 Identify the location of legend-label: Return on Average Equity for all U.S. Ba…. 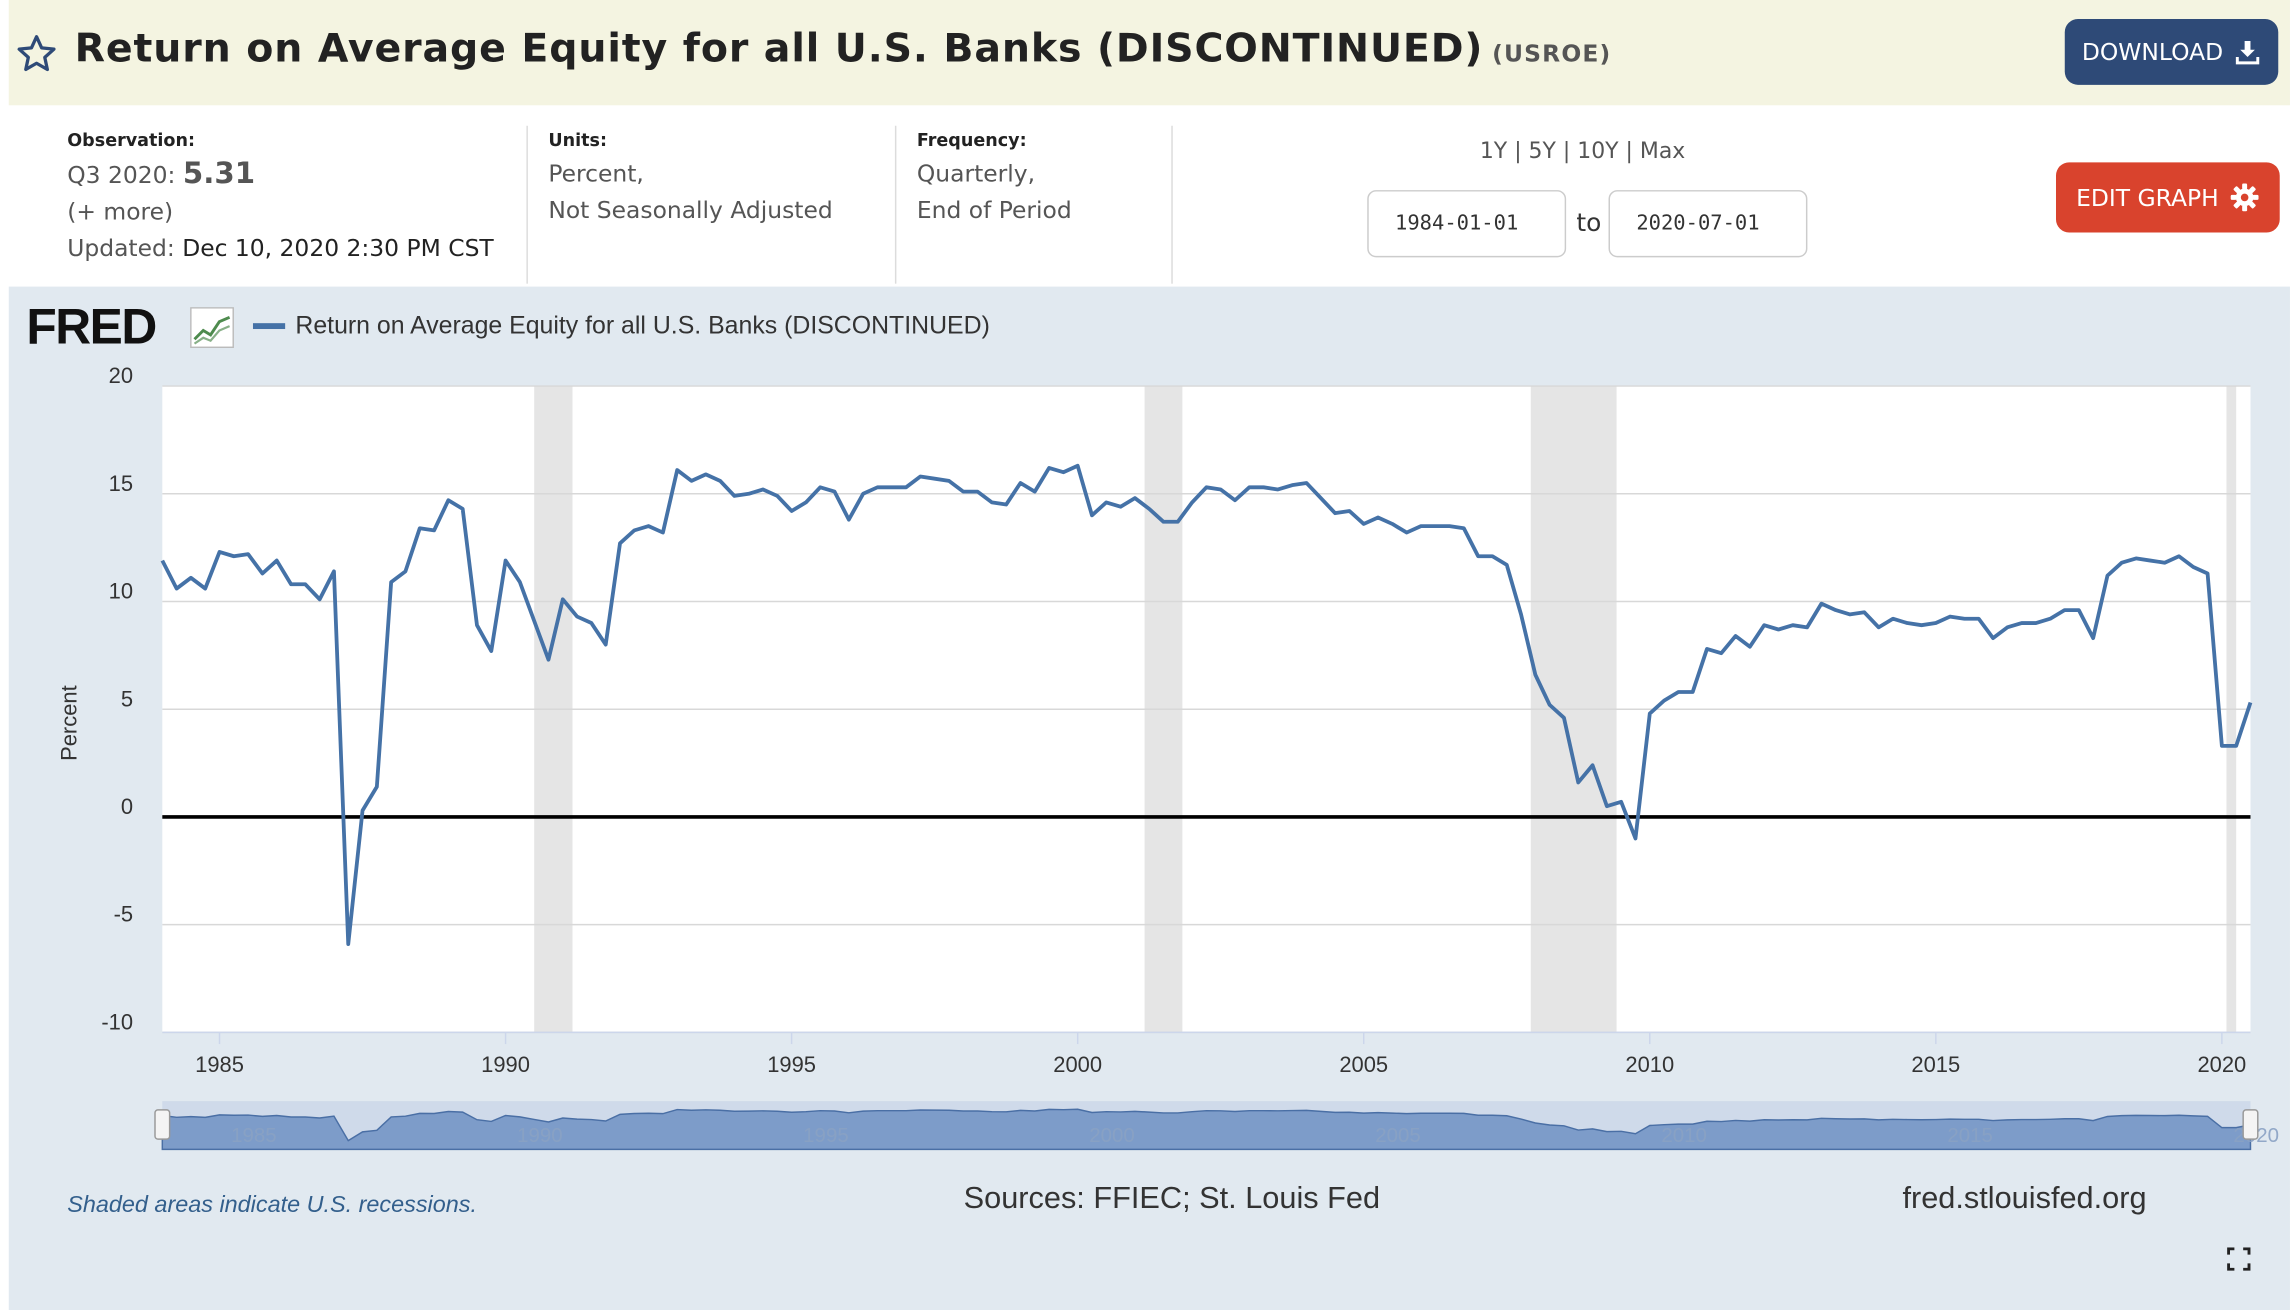
(642, 325).